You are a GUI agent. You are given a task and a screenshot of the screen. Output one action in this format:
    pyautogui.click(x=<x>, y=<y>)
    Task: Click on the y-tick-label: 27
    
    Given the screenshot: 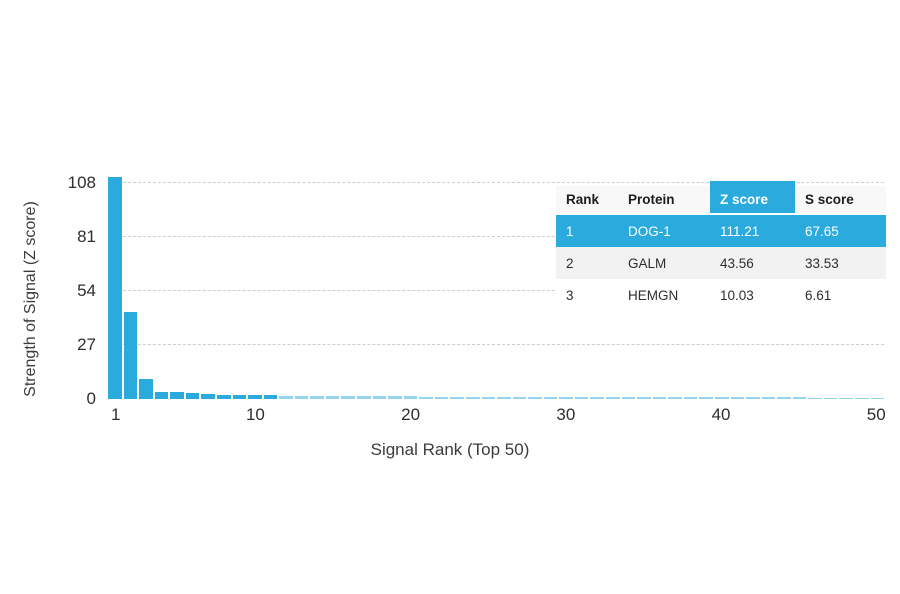 What is the action you would take?
    pyautogui.click(x=86, y=344)
    